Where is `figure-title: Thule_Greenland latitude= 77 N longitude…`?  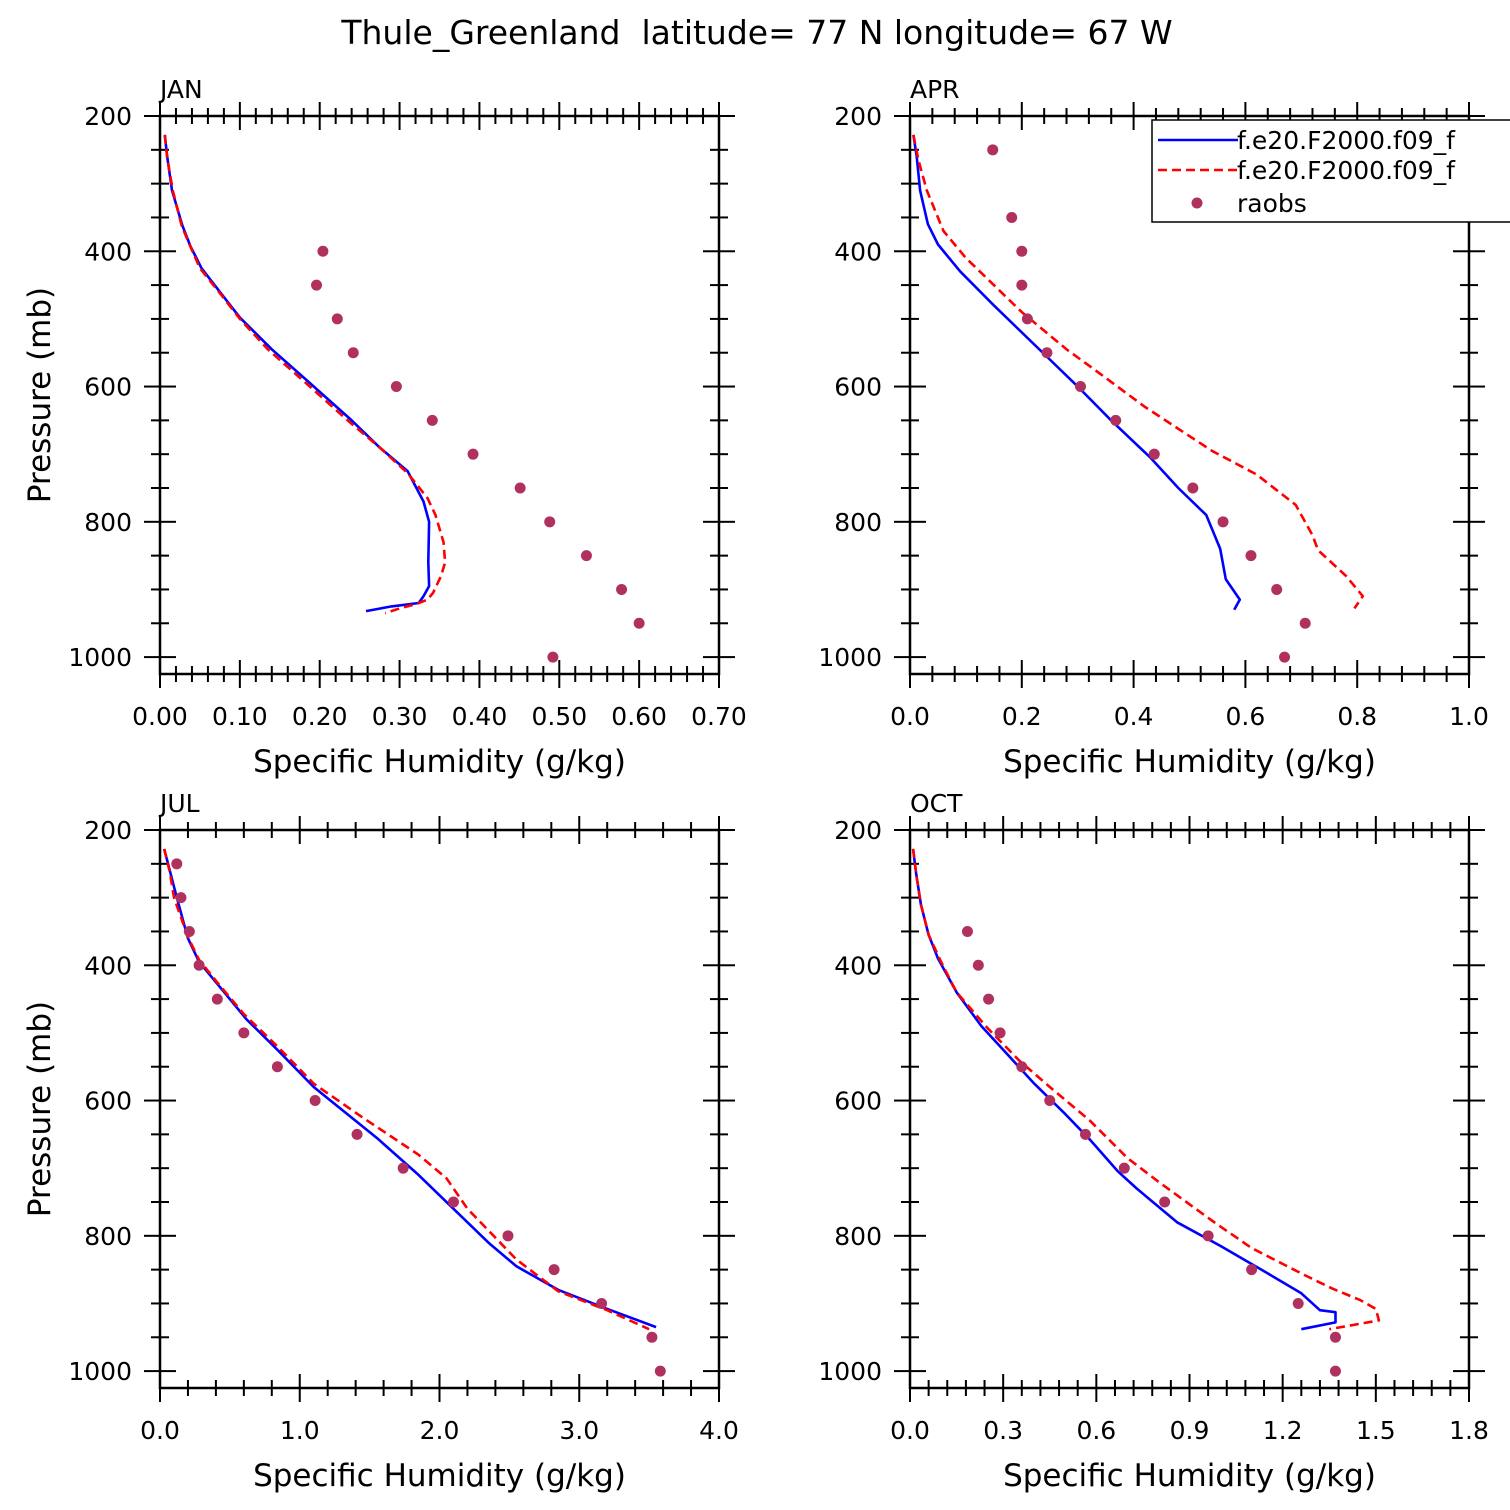
figure-title: Thule_Greenland latitude= 77 N longitude… is located at coordinates (756, 32).